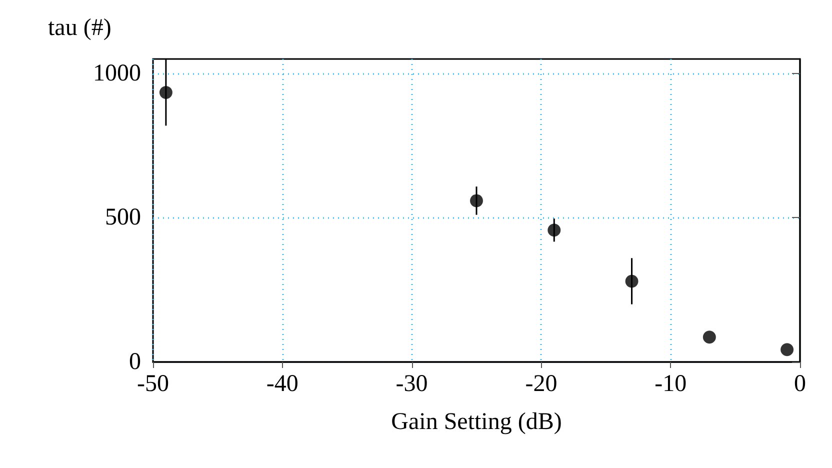  What do you see at coordinates (117, 73) in the screenshot?
I see `y-tick-label: 1000` at bounding box center [117, 73].